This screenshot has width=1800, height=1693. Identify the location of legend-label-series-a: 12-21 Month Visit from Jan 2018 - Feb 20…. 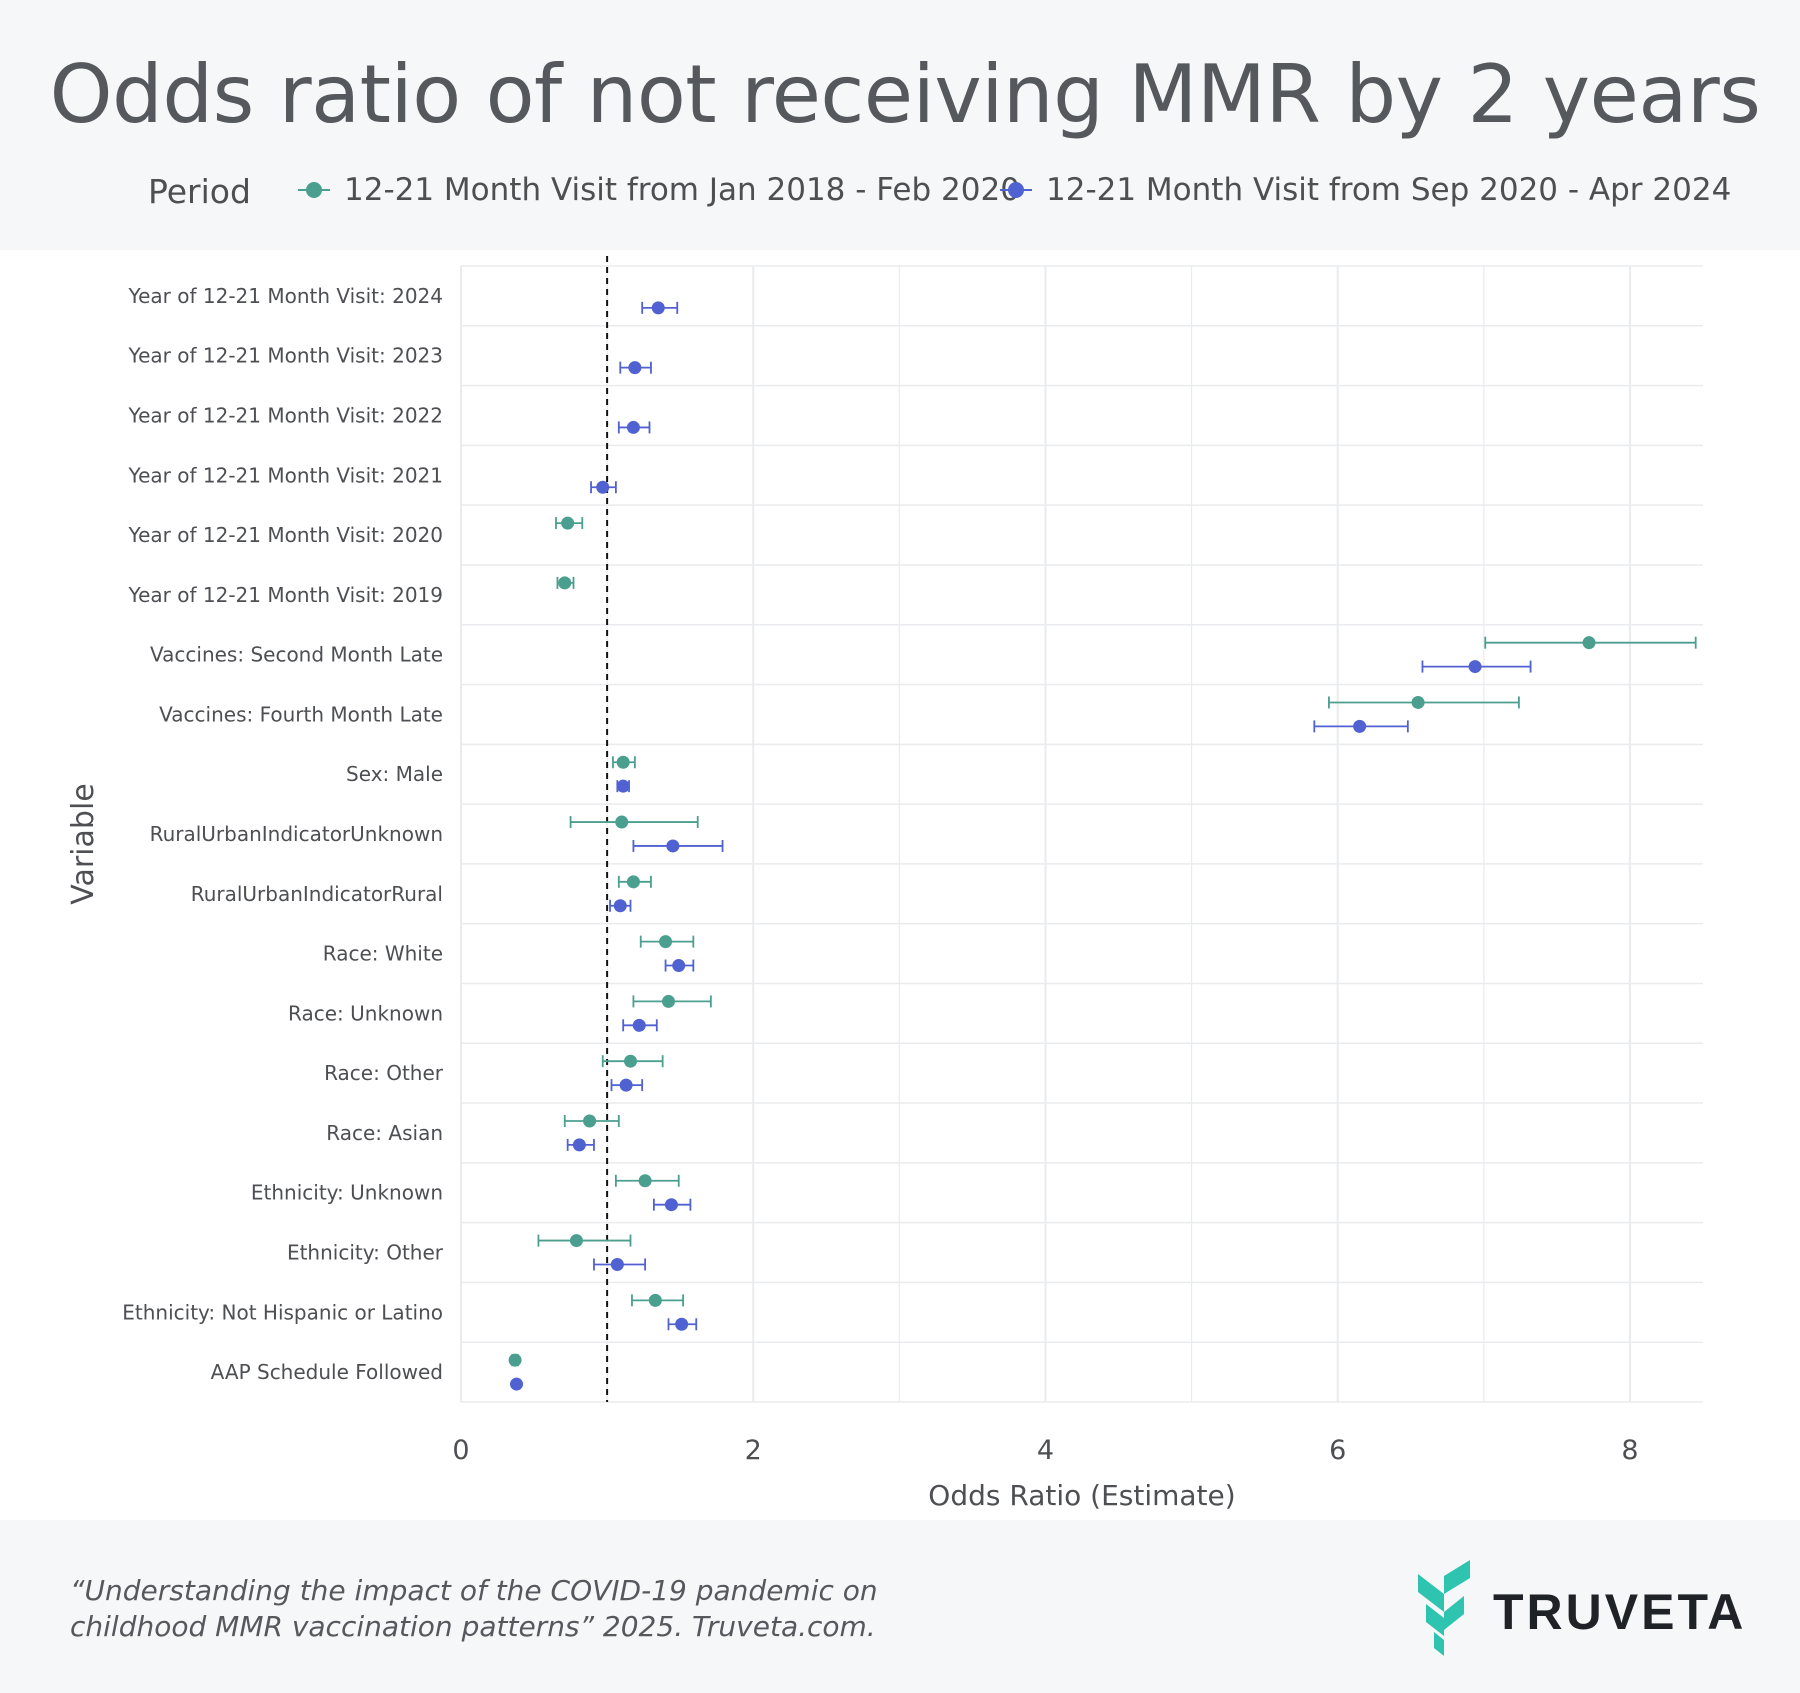
(682, 190).